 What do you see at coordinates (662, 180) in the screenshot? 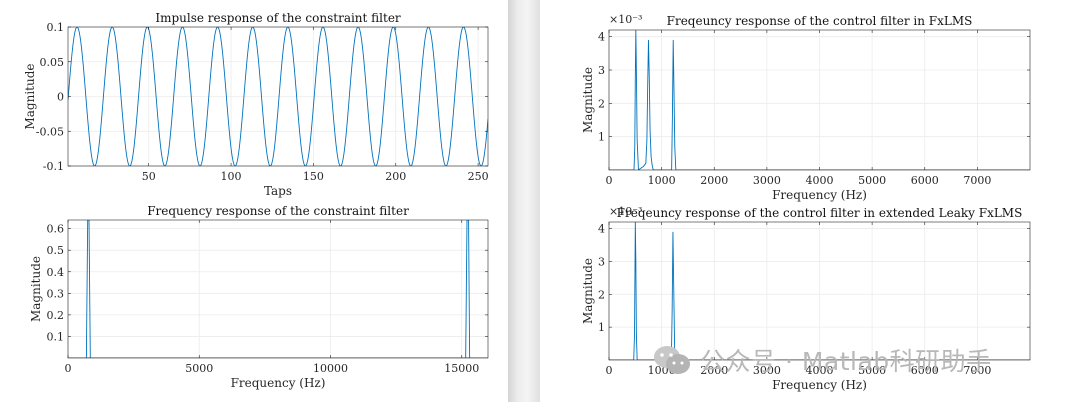
I see `x-tick-label: 1000` at bounding box center [662, 180].